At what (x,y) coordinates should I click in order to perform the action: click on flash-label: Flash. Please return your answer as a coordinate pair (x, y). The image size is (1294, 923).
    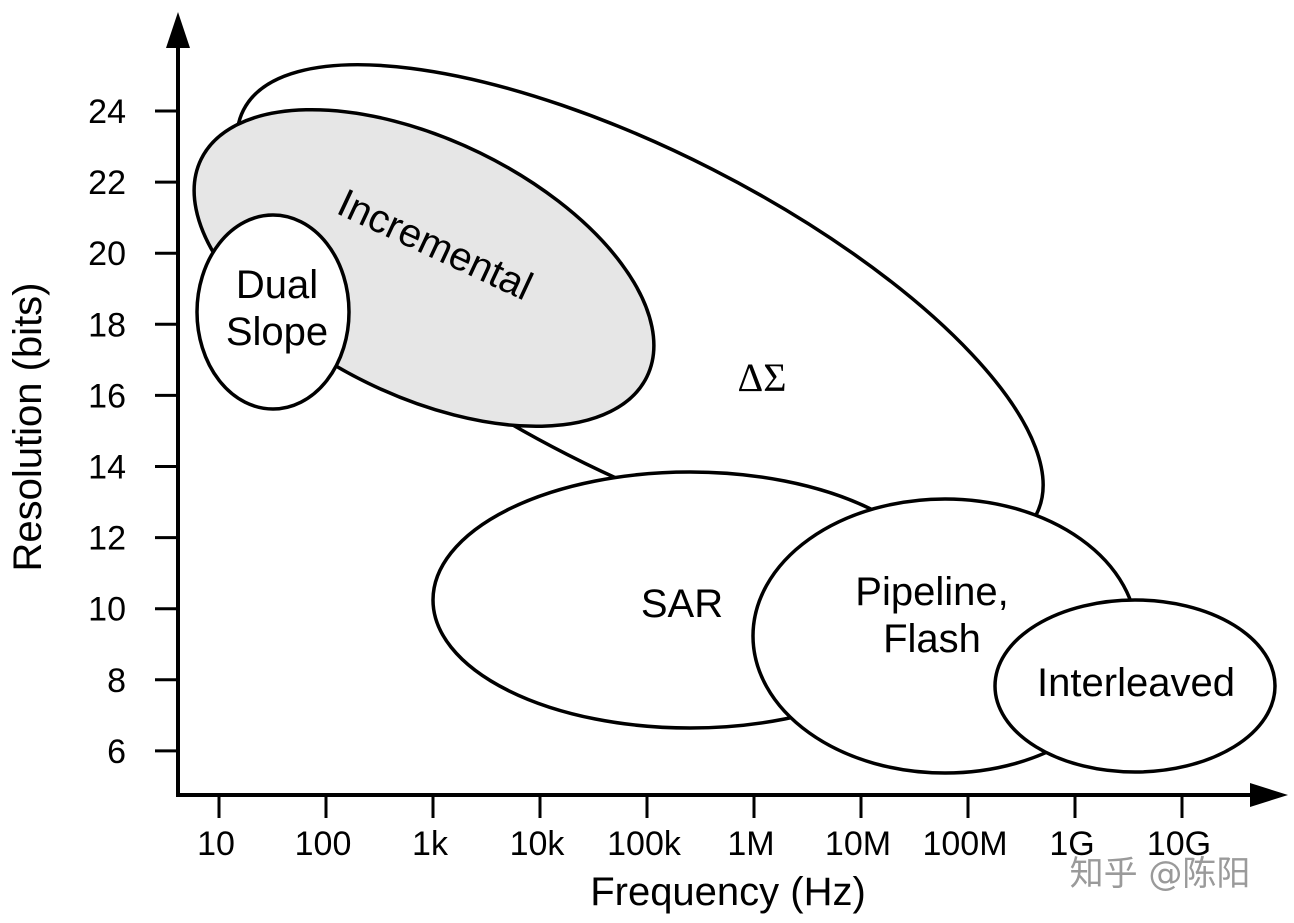
    Looking at the image, I should click on (932, 639).